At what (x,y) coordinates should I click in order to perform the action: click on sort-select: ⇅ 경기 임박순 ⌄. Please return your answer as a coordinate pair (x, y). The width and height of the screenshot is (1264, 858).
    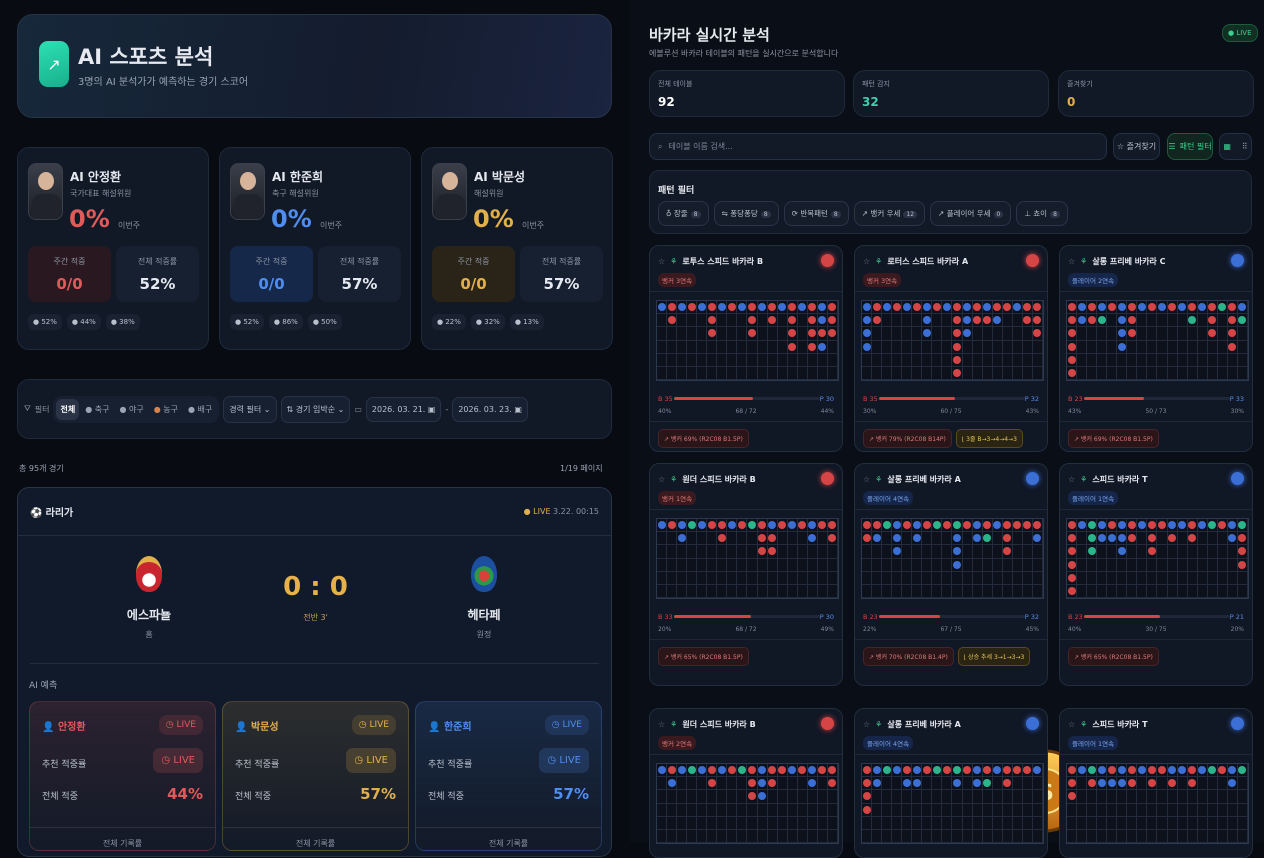
    Looking at the image, I should click on (315, 409).